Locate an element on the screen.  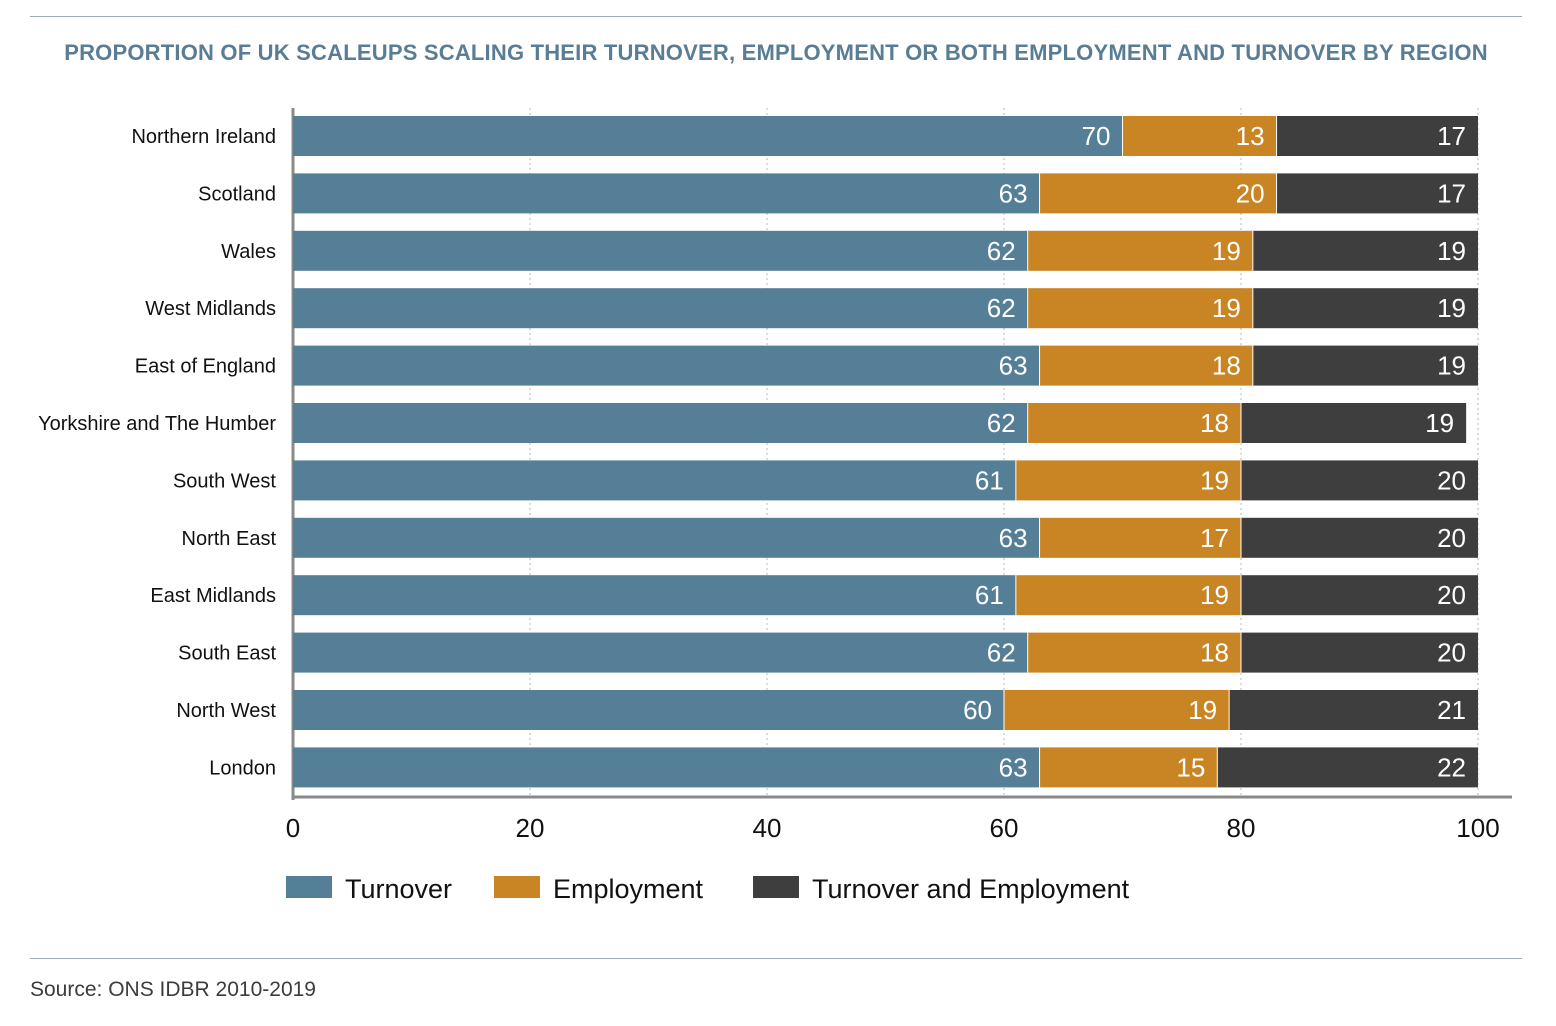
legend-label: Turnover and Employment is located at coordinates (971, 889).